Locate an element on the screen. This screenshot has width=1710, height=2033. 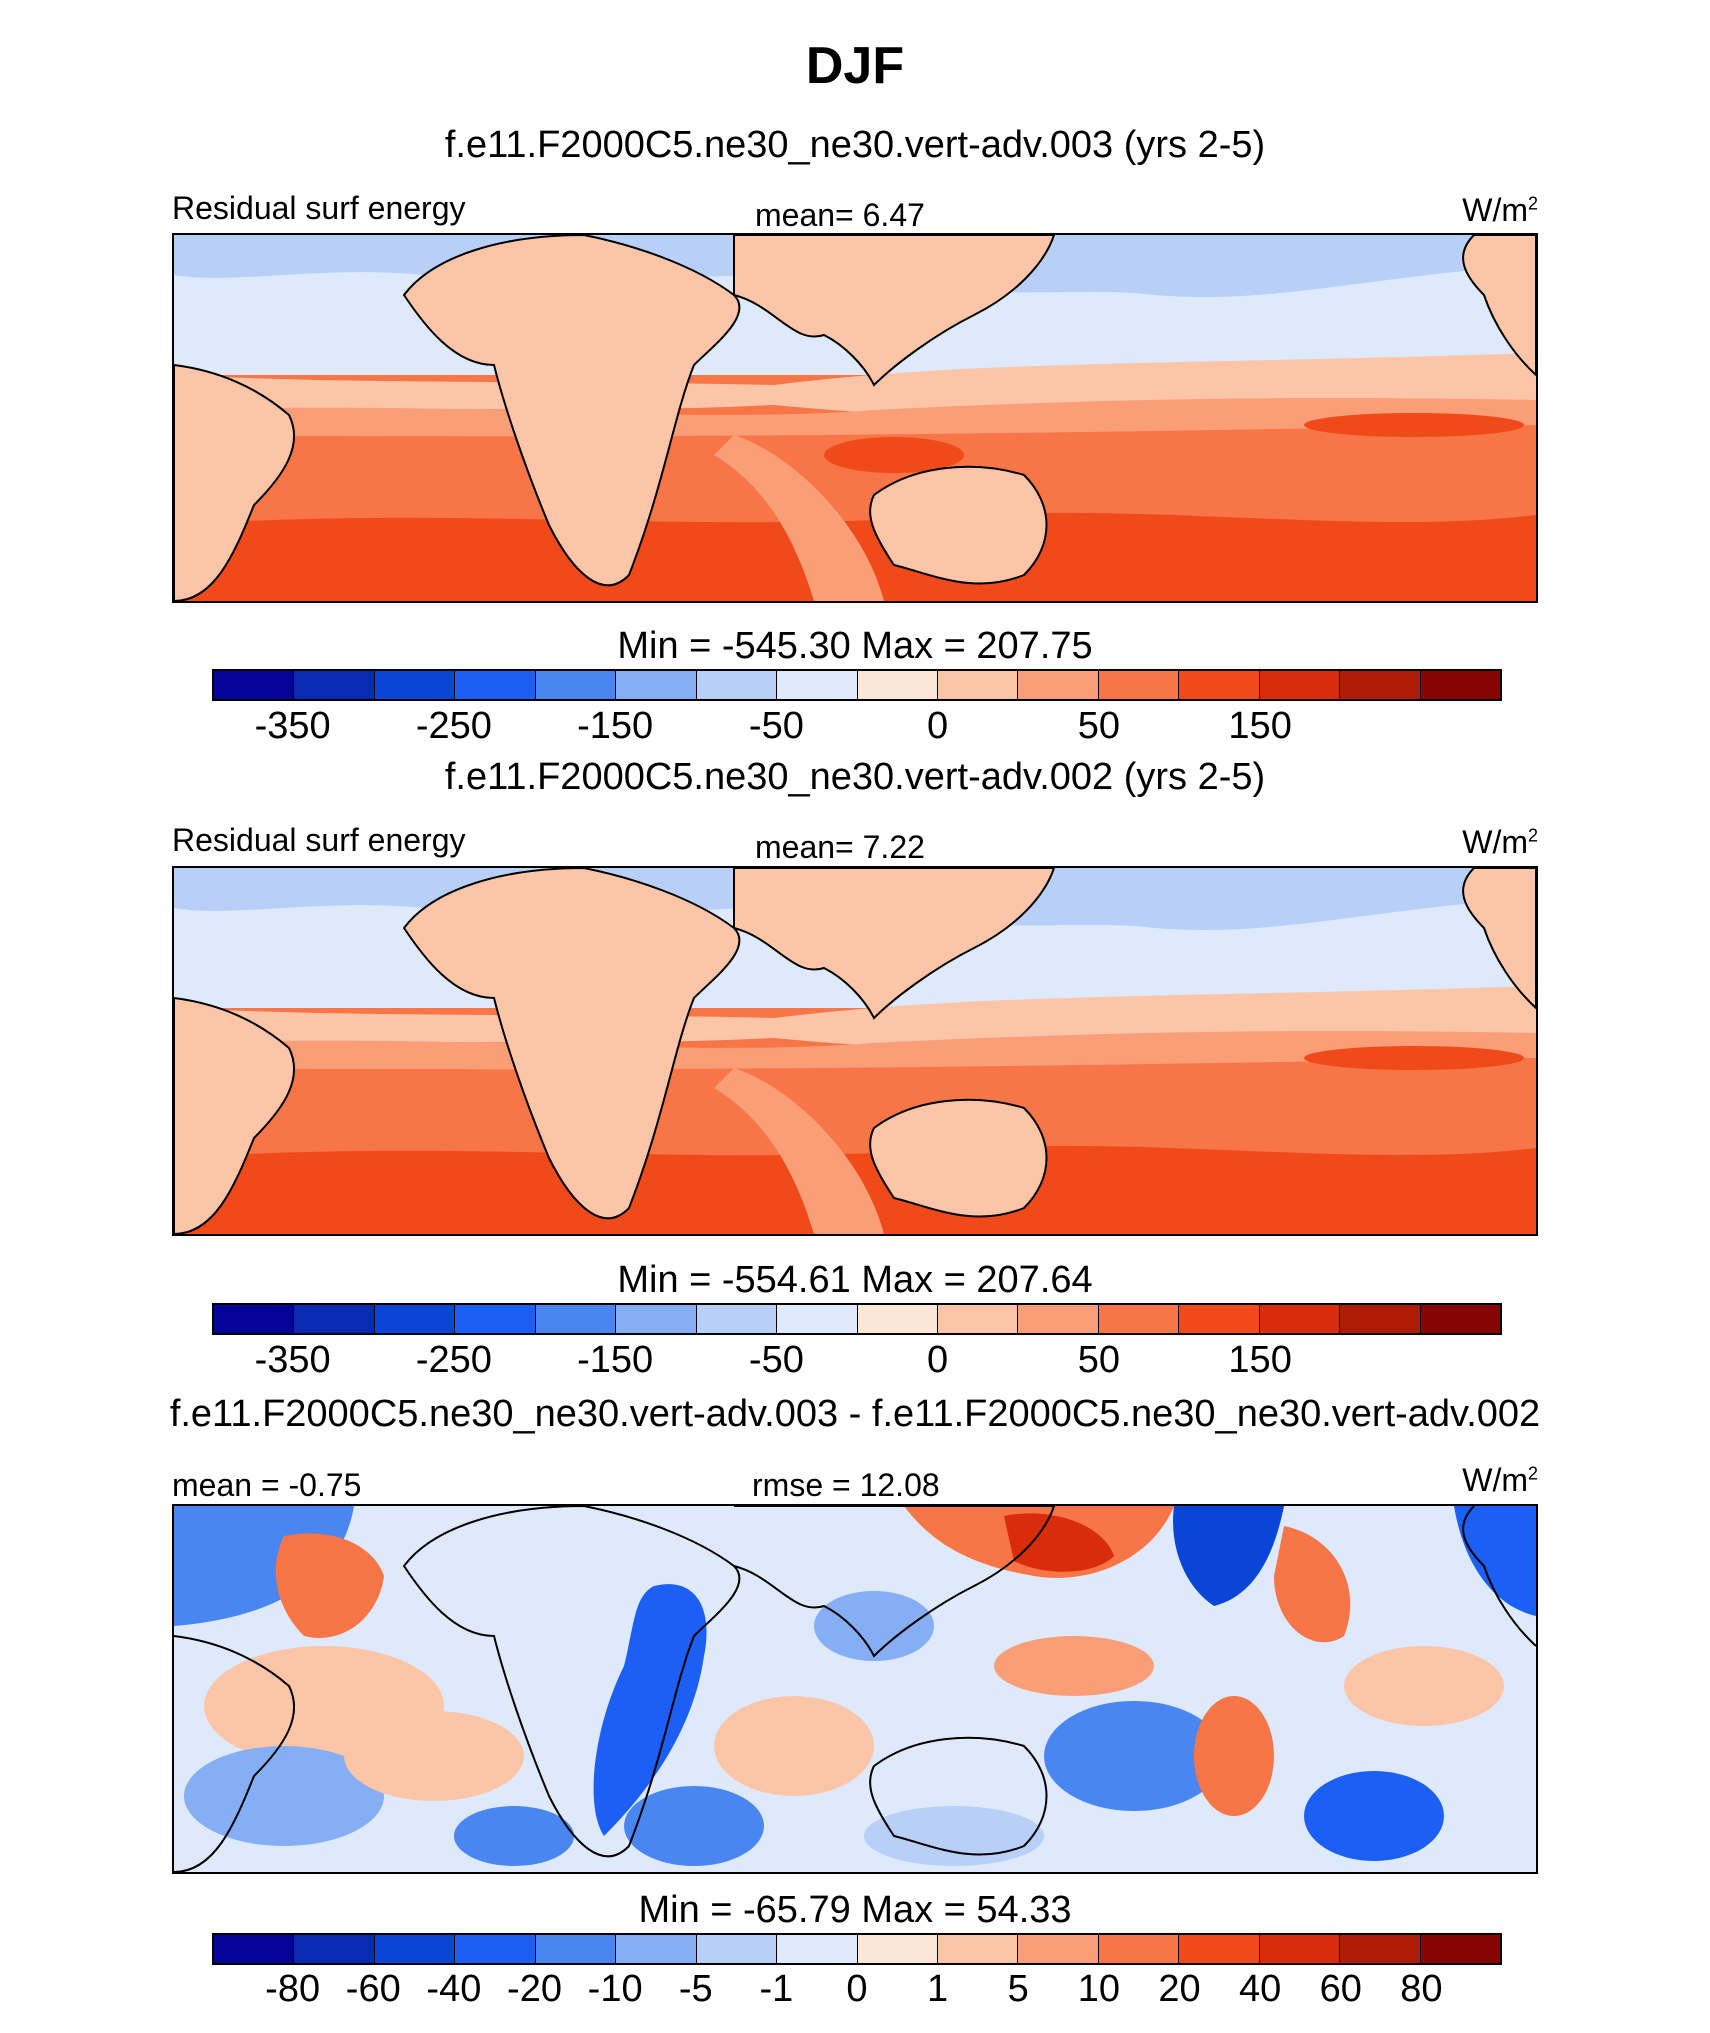
panel1-map is located at coordinates (855, 418).